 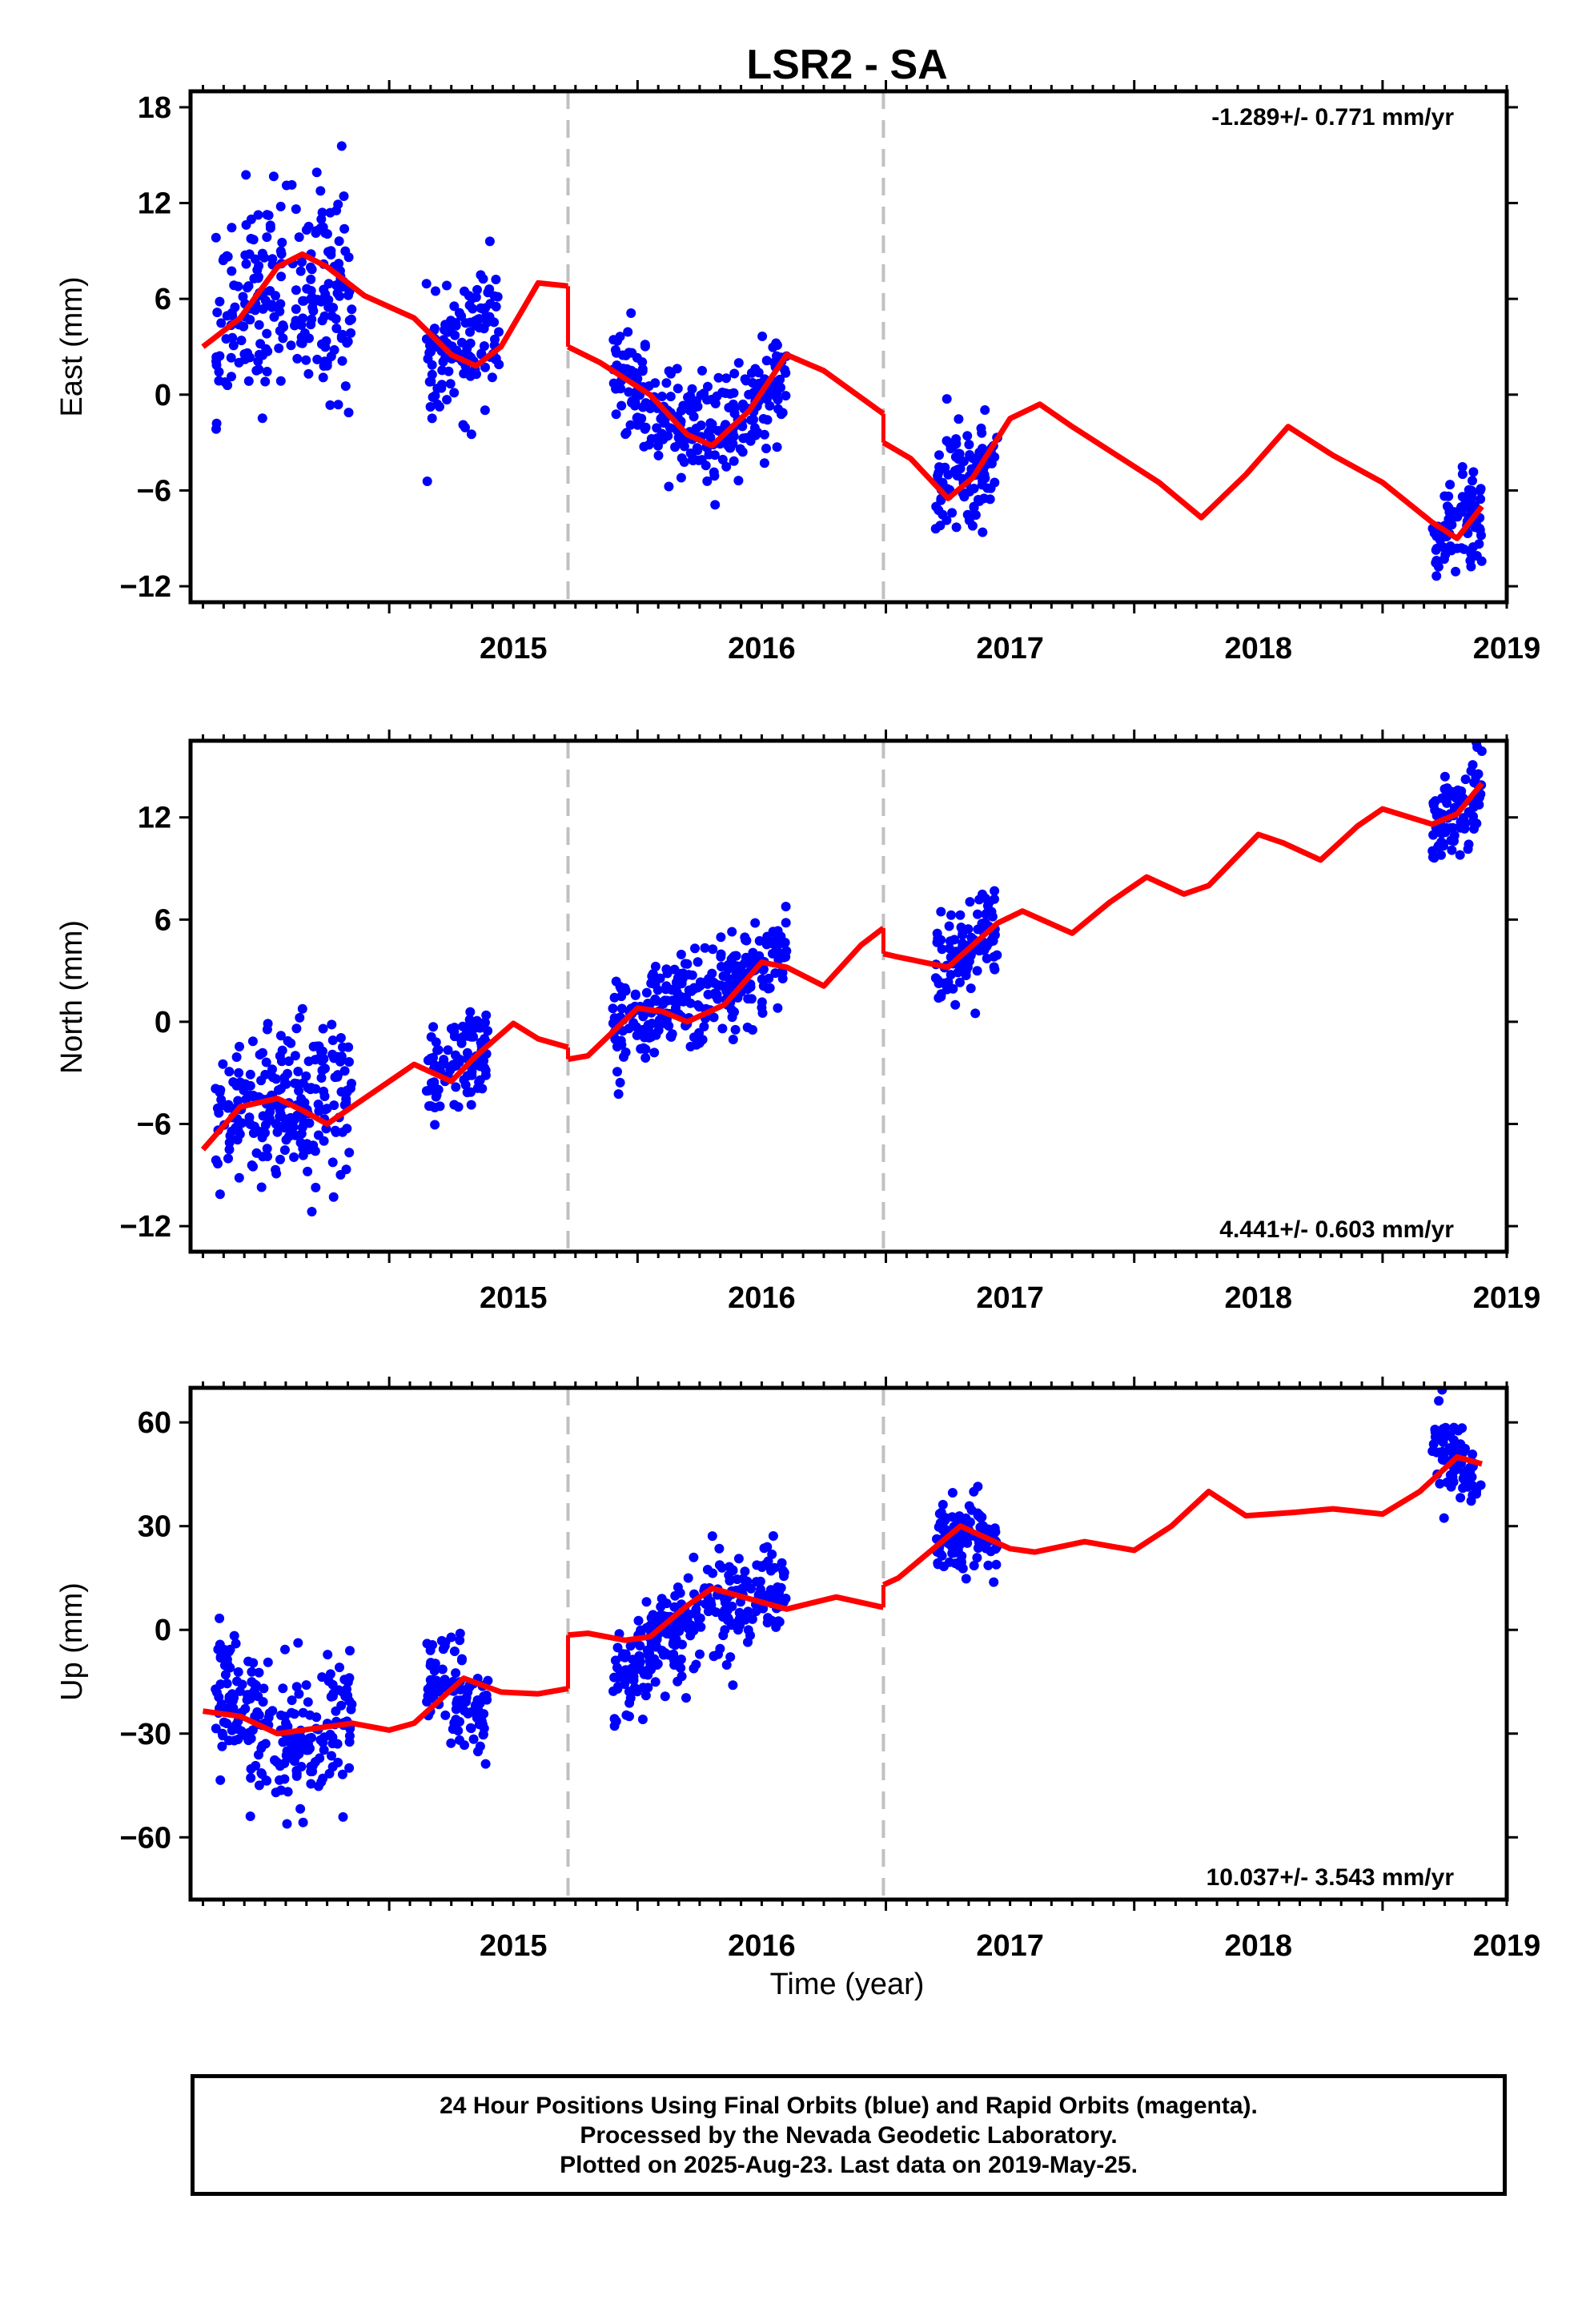 What do you see at coordinates (163, 920) in the screenshot?
I see `ytick-label-north: 6` at bounding box center [163, 920].